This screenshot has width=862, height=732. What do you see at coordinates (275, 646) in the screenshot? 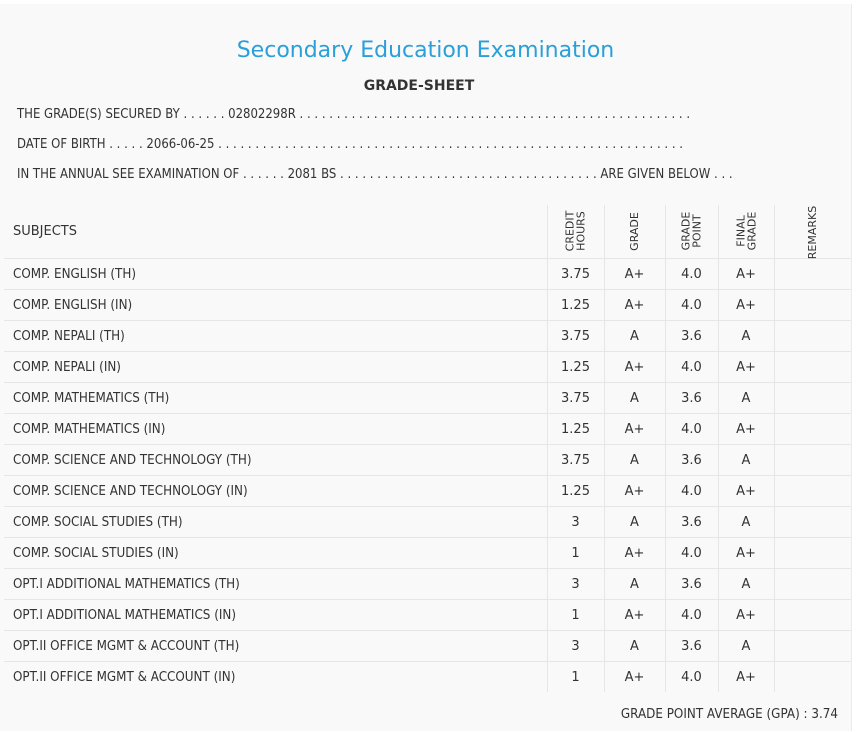
I see `subject-cell: OPT.II OFFICE MGMT & ACCOUNT (TH)` at bounding box center [275, 646].